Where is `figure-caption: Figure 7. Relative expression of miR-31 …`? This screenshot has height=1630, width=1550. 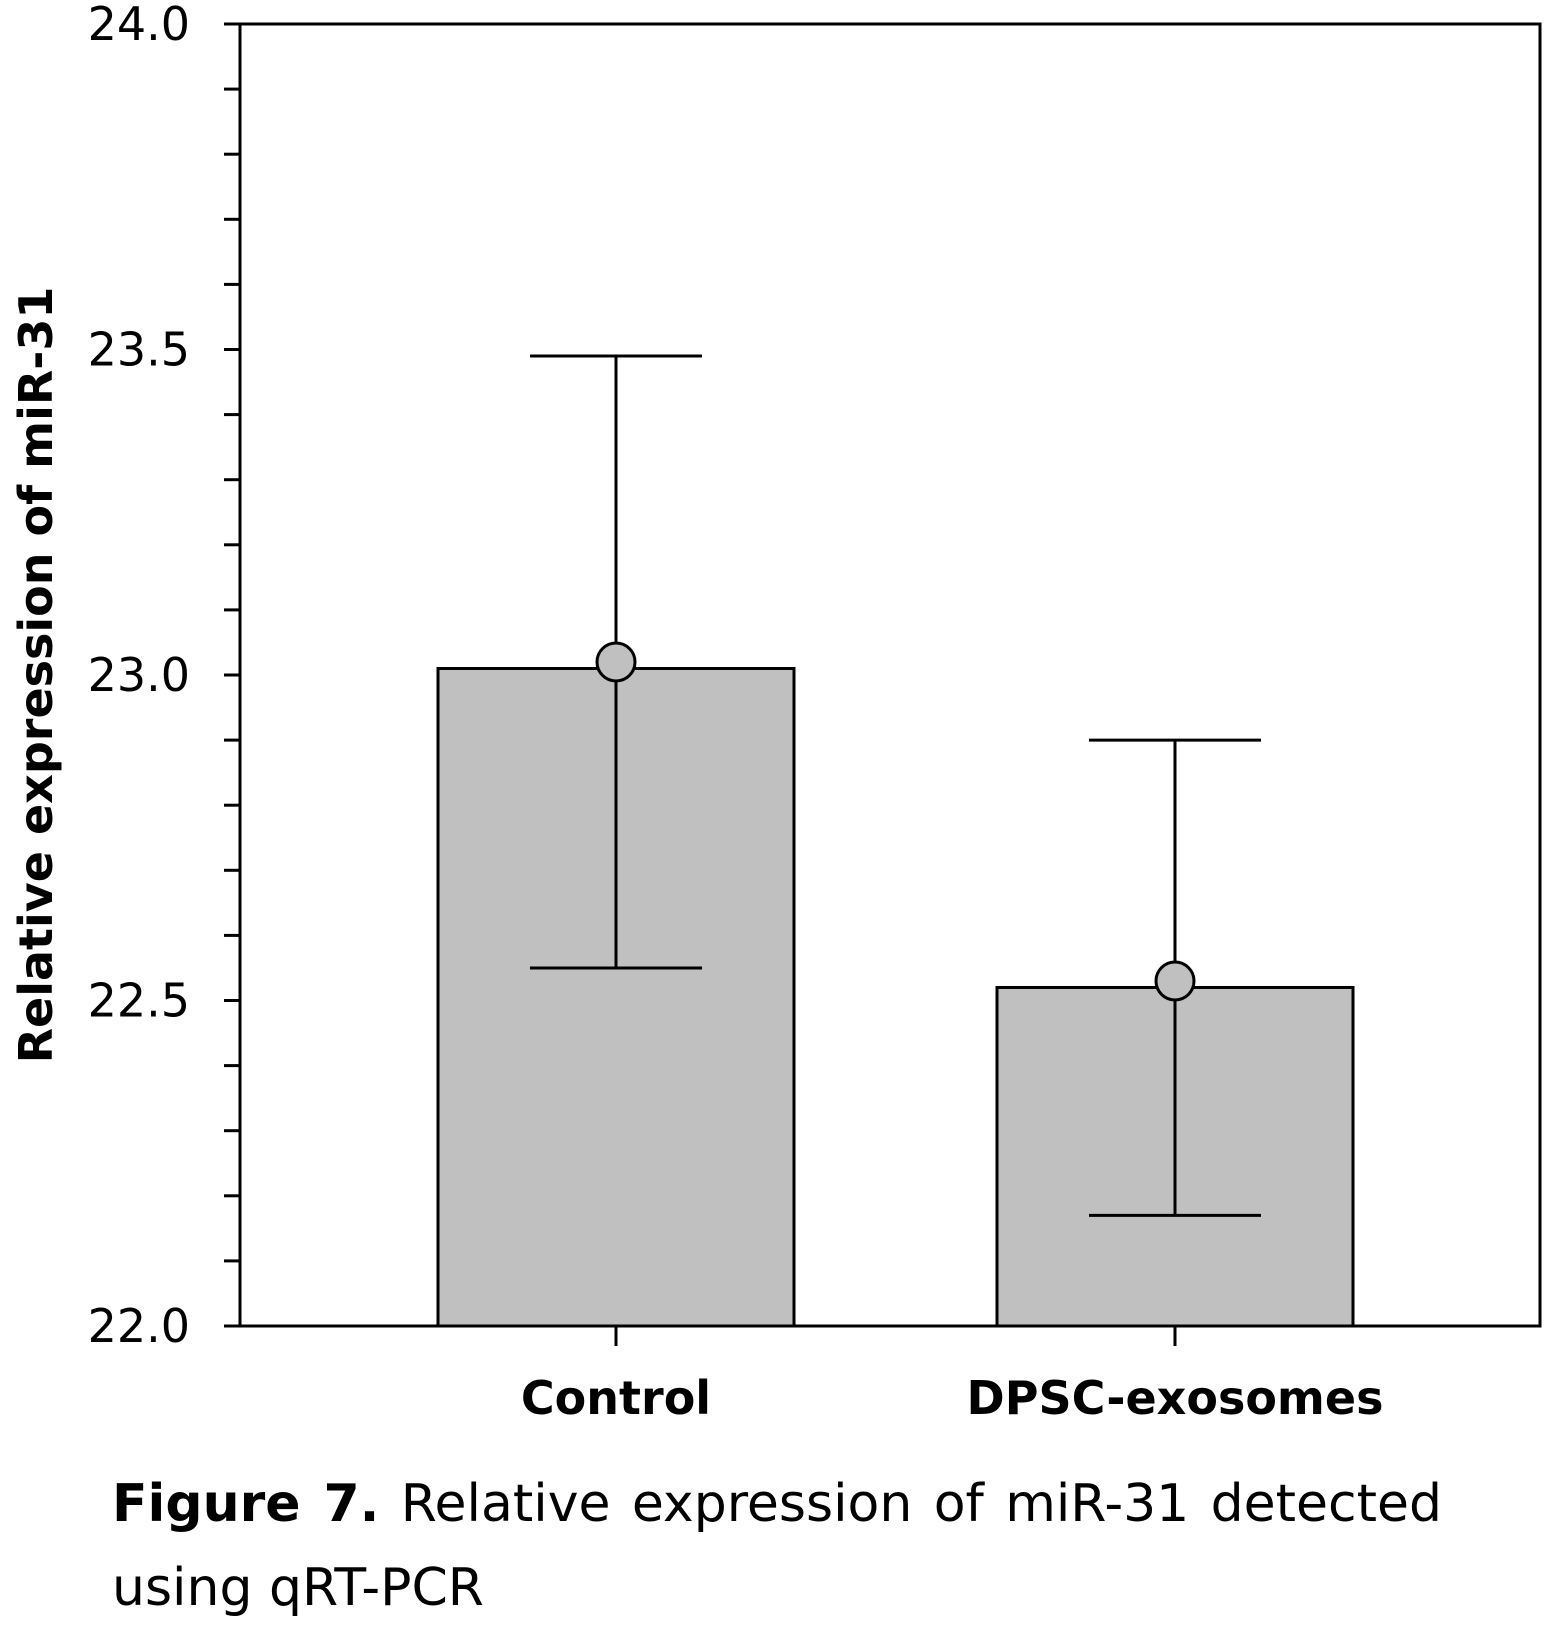 figure-caption: Figure 7. Relative expression of miR-31 … is located at coordinates (777, 1546).